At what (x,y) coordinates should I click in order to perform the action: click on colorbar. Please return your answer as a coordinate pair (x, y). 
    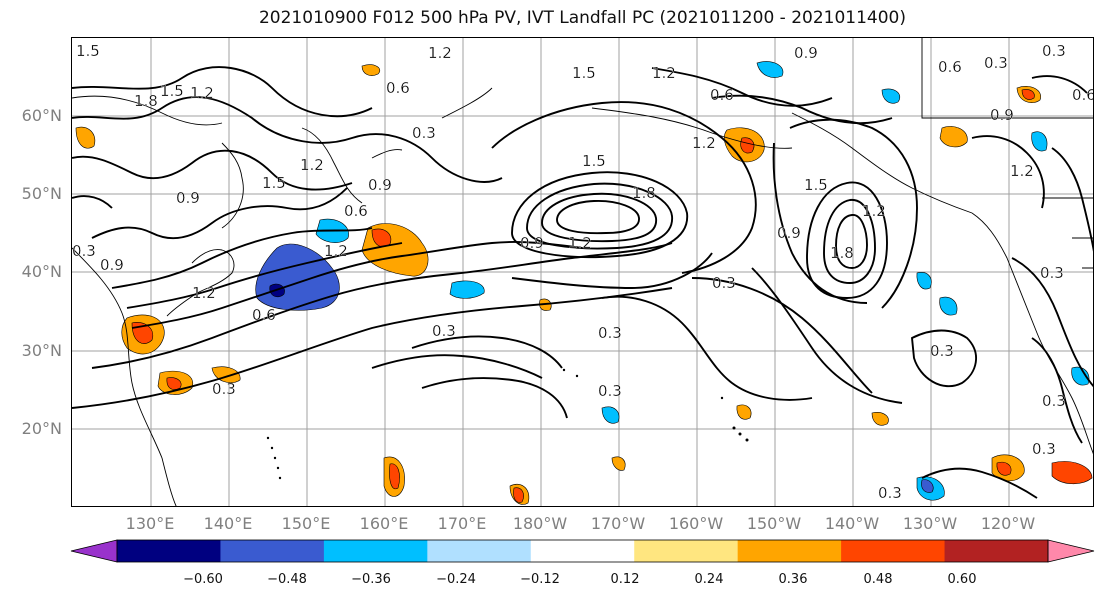
    Looking at the image, I should click on (582, 551).